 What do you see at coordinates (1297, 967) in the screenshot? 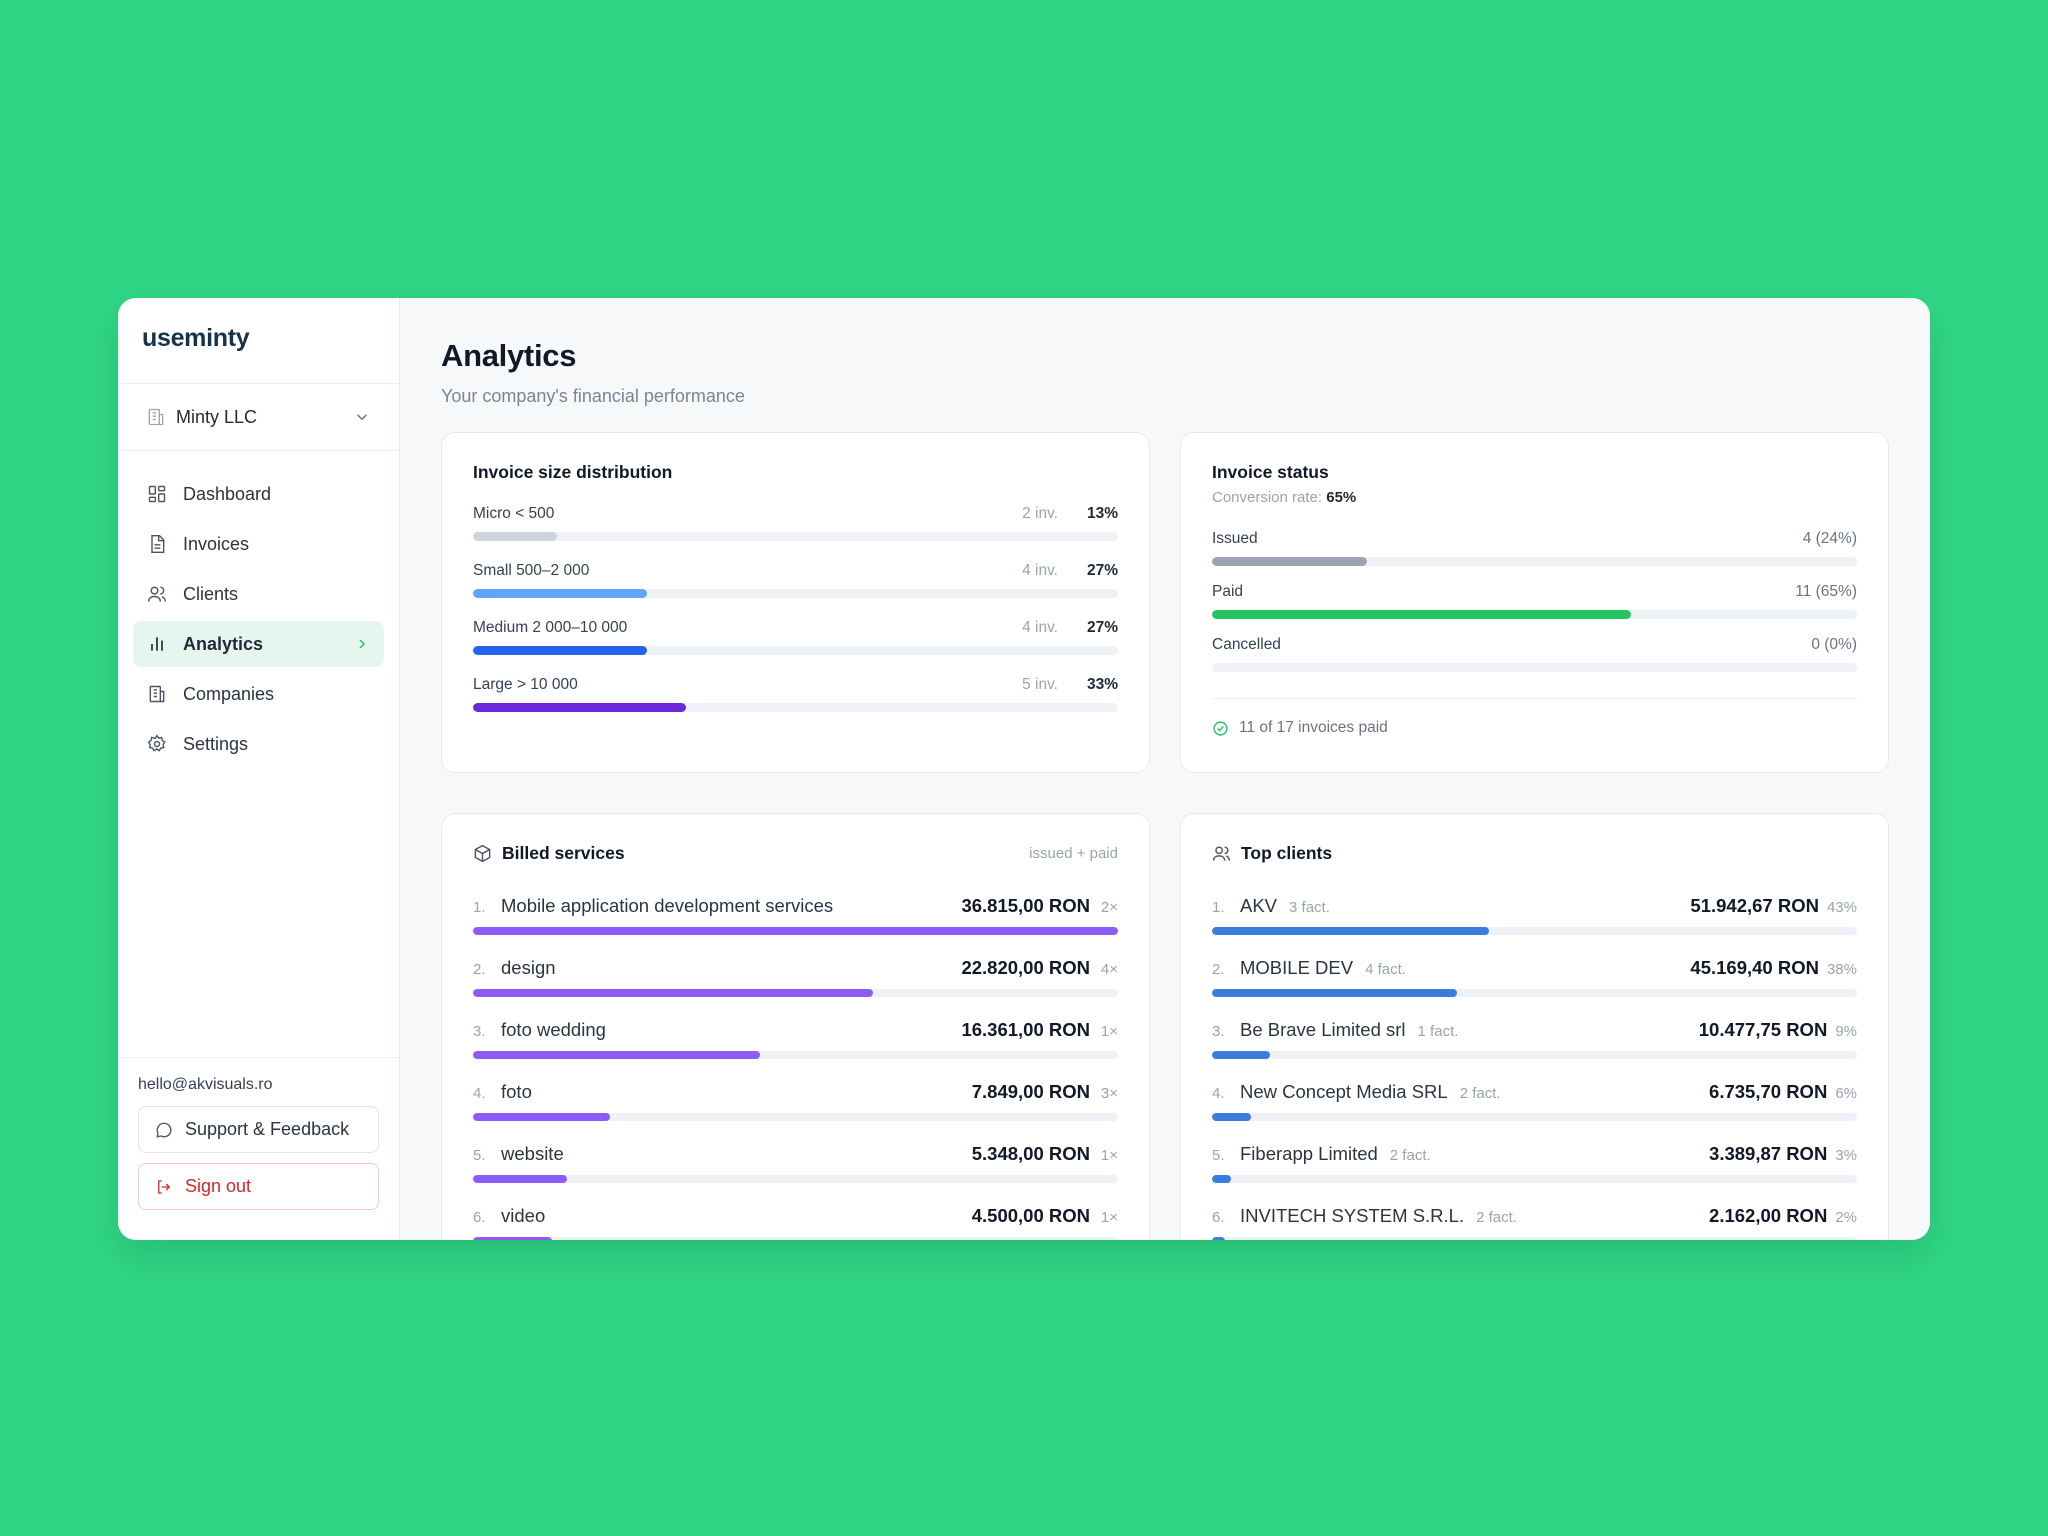
I see `client-name: MOBILE DEV` at bounding box center [1297, 967].